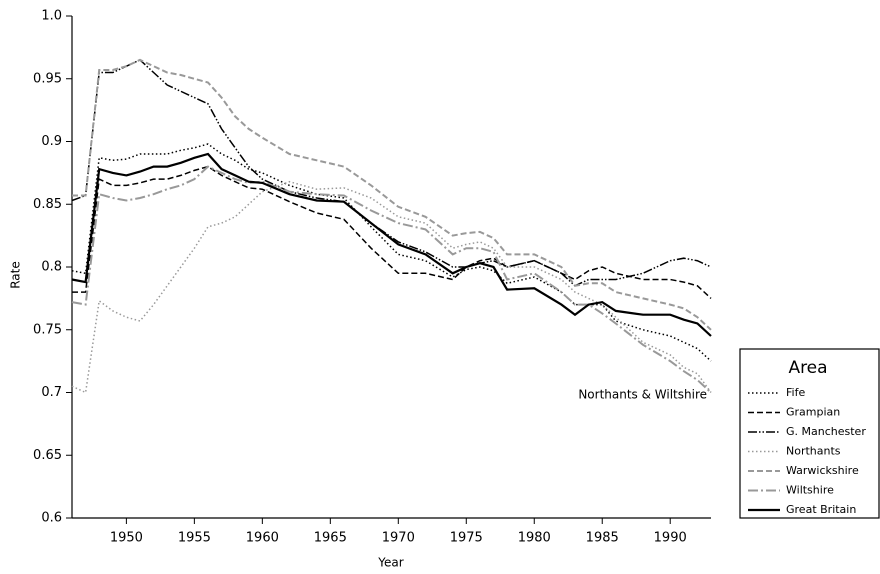 This screenshot has width=880, height=574. What do you see at coordinates (670, 538) in the screenshot?
I see `x-tick-label: 1990` at bounding box center [670, 538].